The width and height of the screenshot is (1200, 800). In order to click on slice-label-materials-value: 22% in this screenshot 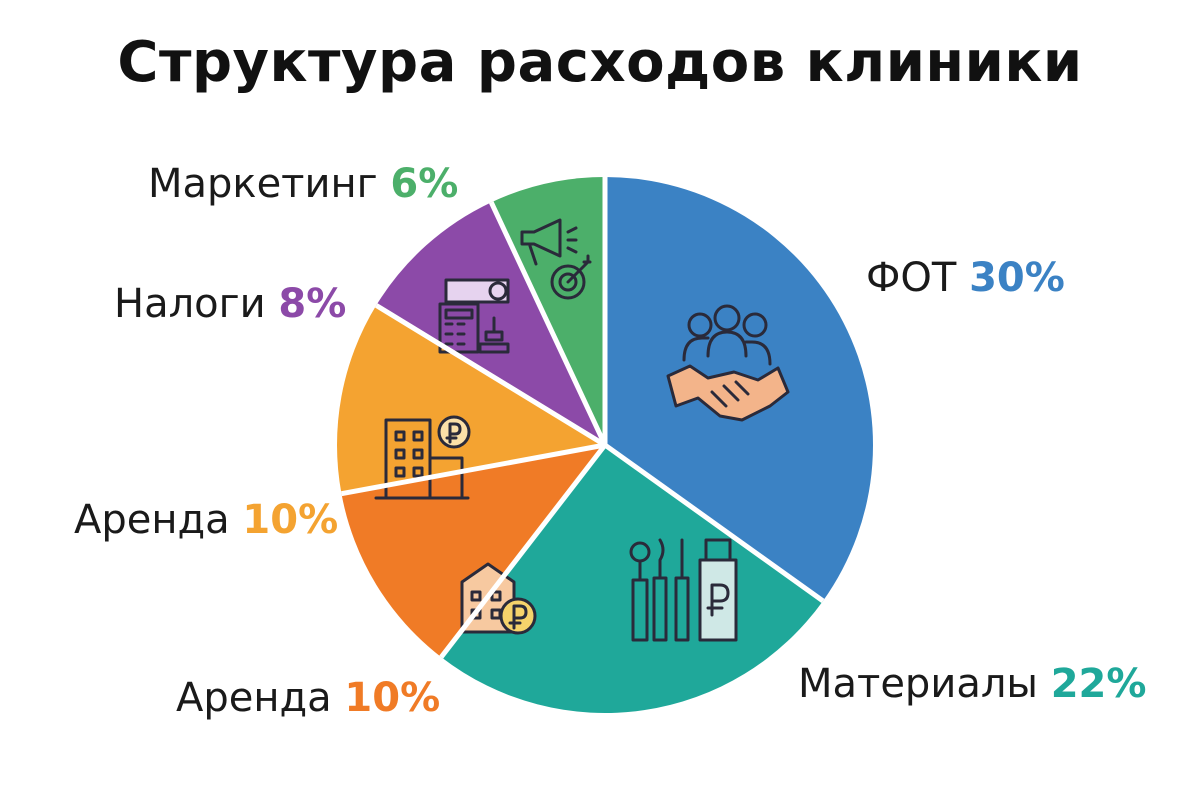, I will do `click(1098, 684)`.